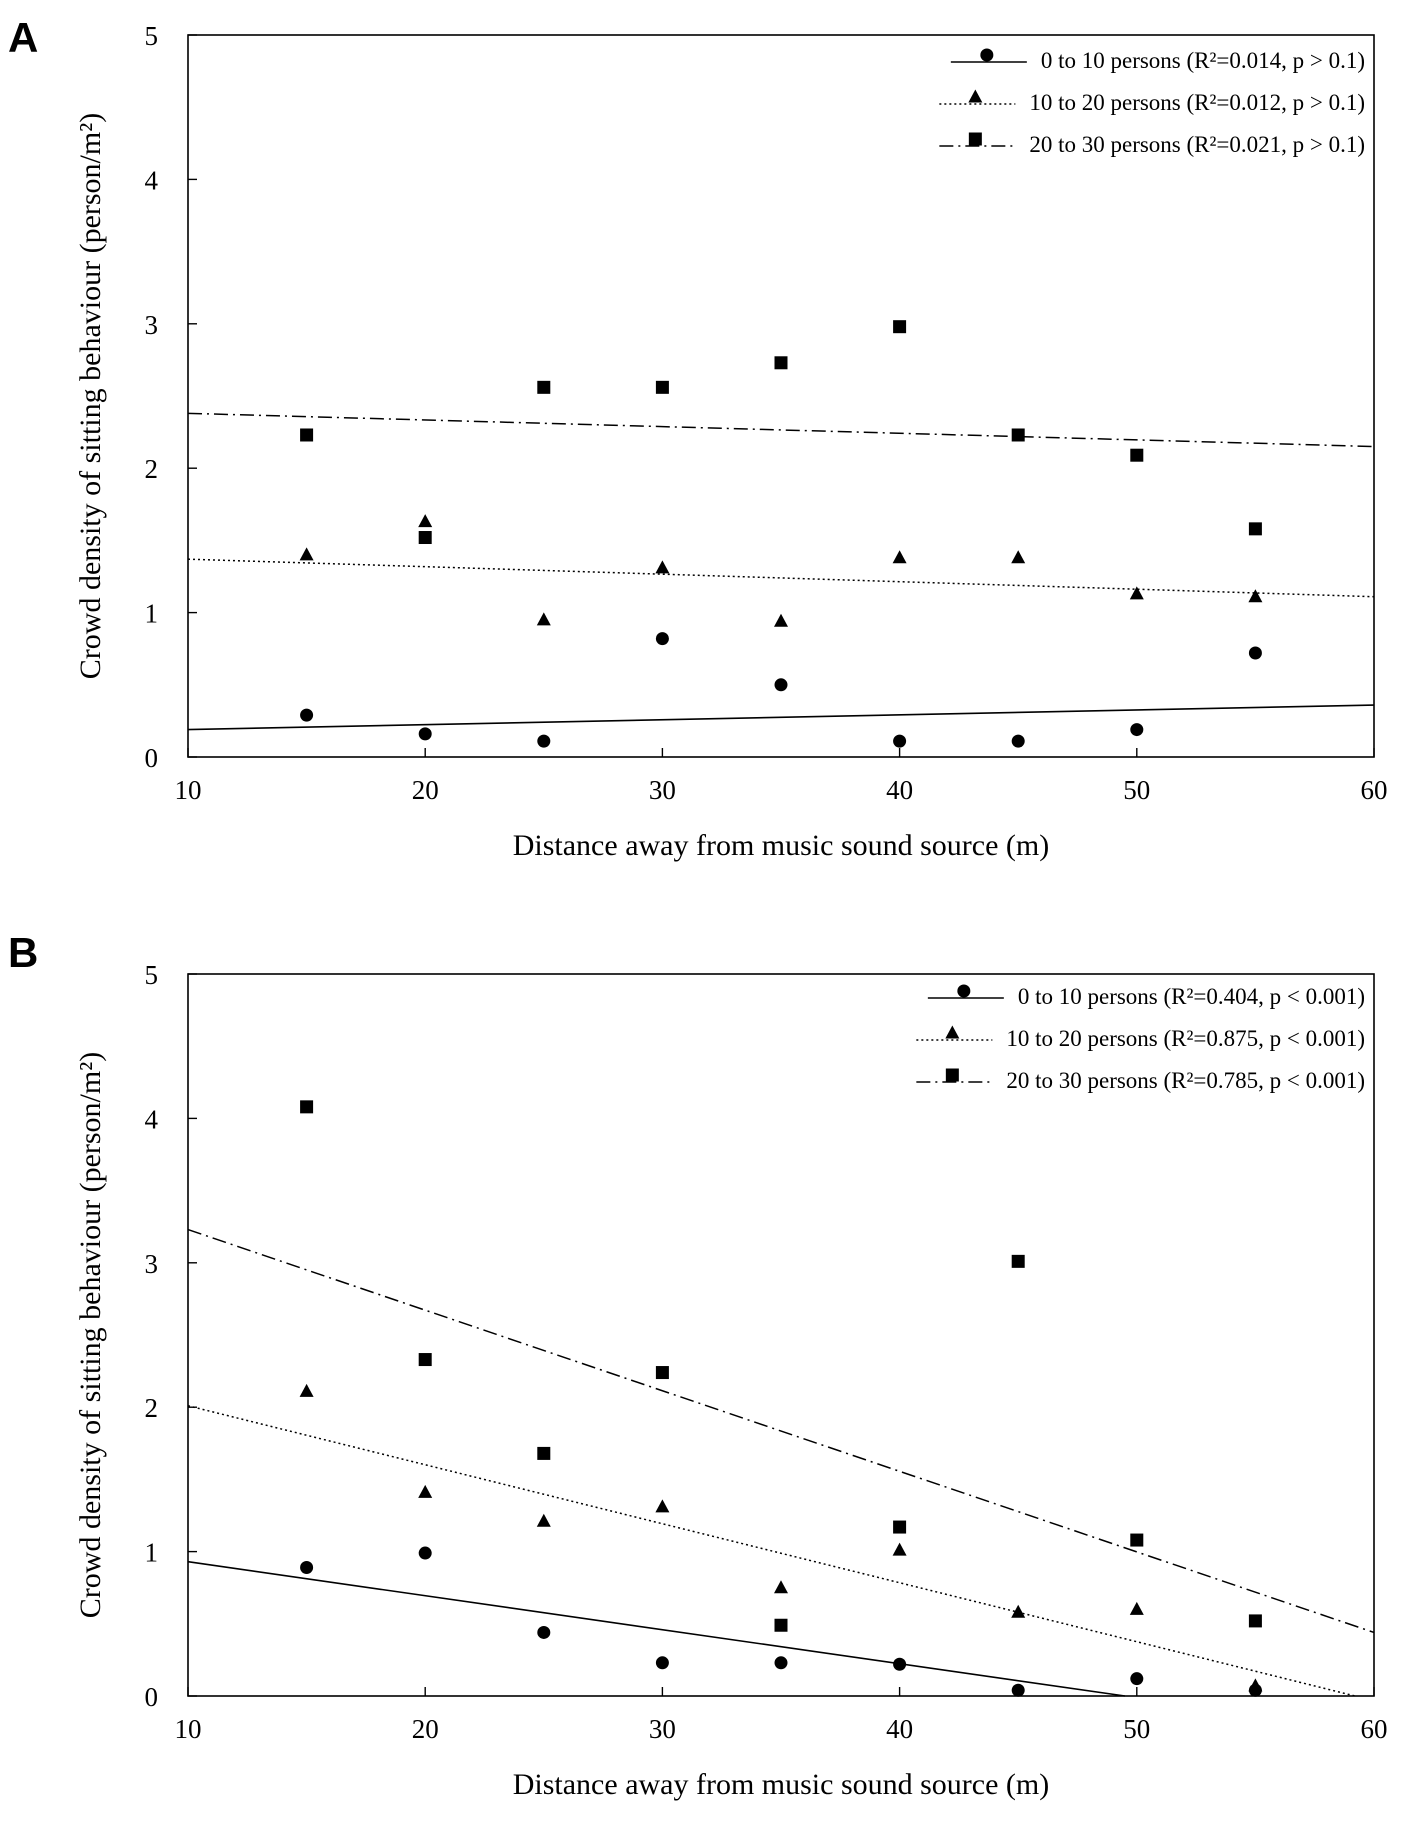 The height and width of the screenshot is (1827, 1402). I want to click on legend-entry-text: 20 to 30 persons (R²=0.021, p > 0.1), so click(1197, 144).